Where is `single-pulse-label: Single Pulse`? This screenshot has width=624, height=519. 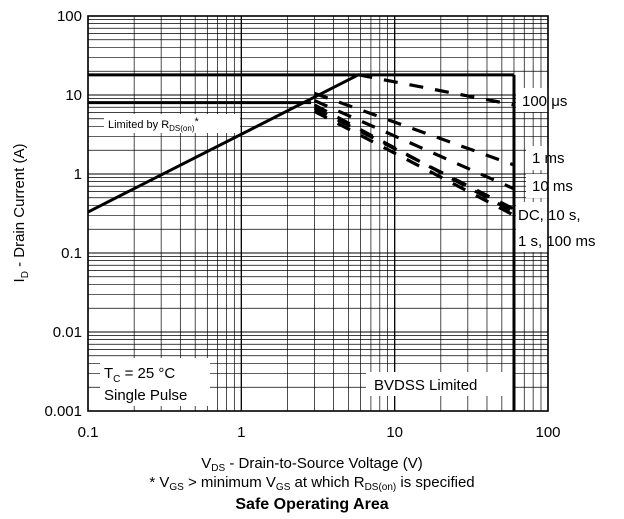
single-pulse-label: Single Pulse is located at coordinates (145, 395).